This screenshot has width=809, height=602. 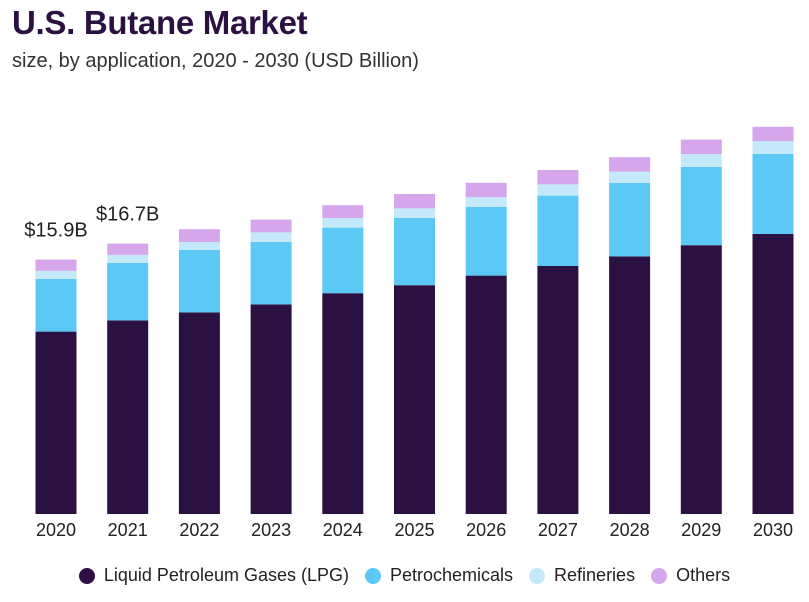 I want to click on x-tick-label: 2020, so click(x=56, y=530).